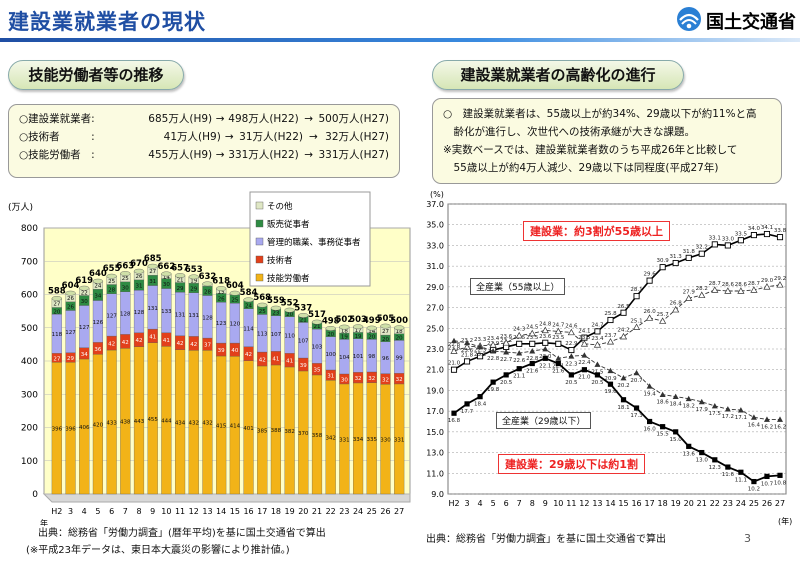  I want to click on segment-value-label: 23, so click(275, 313).